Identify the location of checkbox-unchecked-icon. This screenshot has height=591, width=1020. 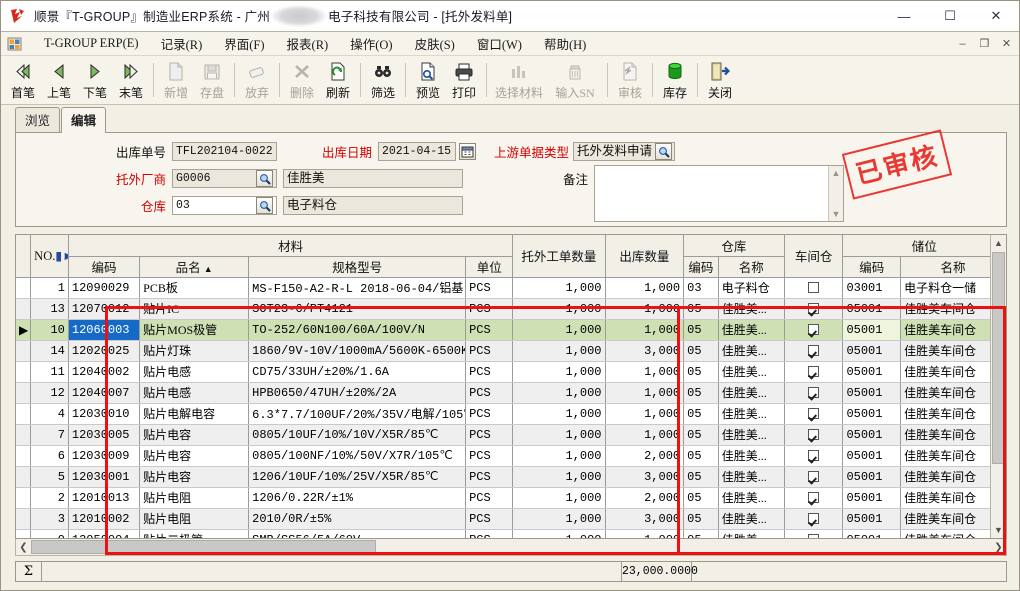
(814, 287).